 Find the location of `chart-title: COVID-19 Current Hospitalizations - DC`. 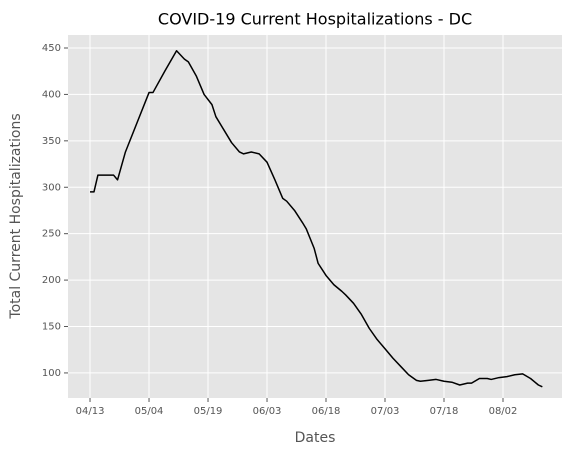

chart-title: COVID-19 Current Hospitalizations - DC is located at coordinates (315, 19).